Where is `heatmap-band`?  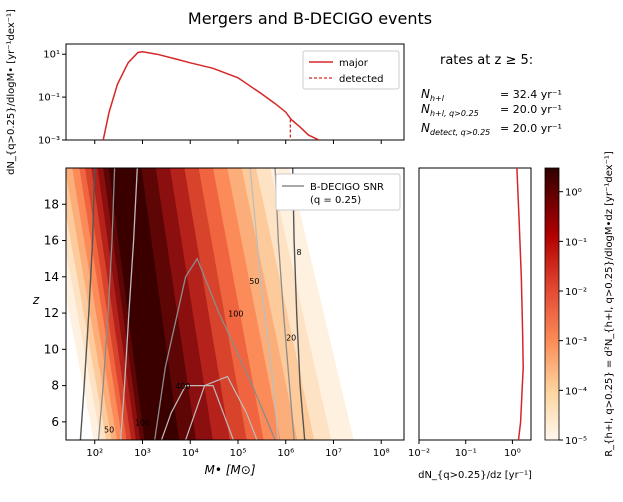
heatmap-band is located at coordinates (144, 304).